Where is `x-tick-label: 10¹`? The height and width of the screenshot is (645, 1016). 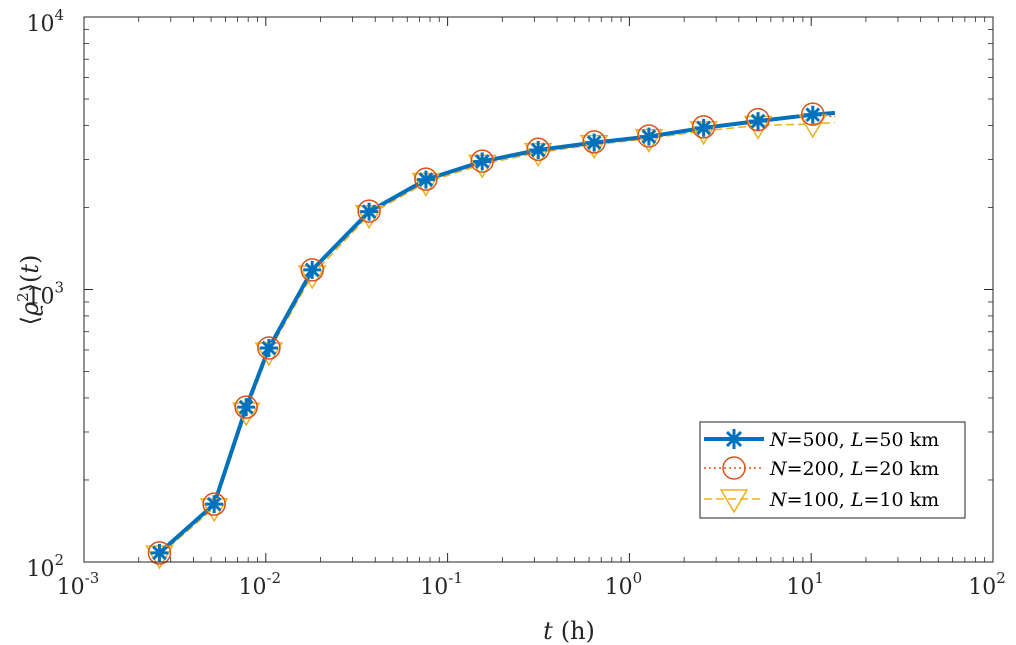
x-tick-label: 10¹ is located at coordinates (805, 584).